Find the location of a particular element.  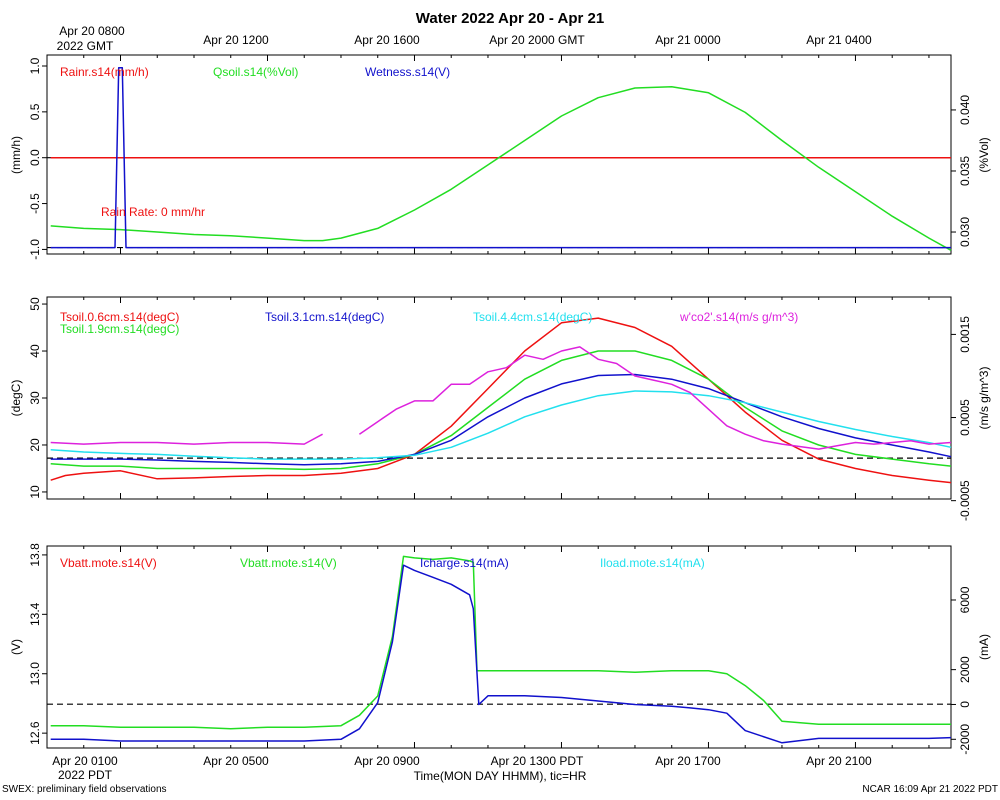

series-line-w-co2-s14 is located at coordinates (501, 398).